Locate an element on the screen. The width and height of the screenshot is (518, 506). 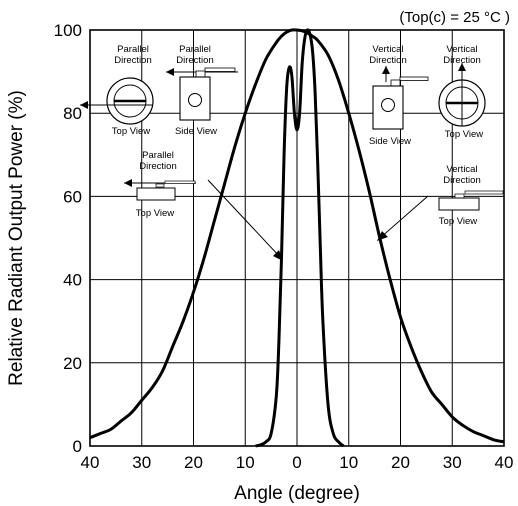
inset-vertical-top-view: Vertical Direction Top View is located at coordinates (462, 92).